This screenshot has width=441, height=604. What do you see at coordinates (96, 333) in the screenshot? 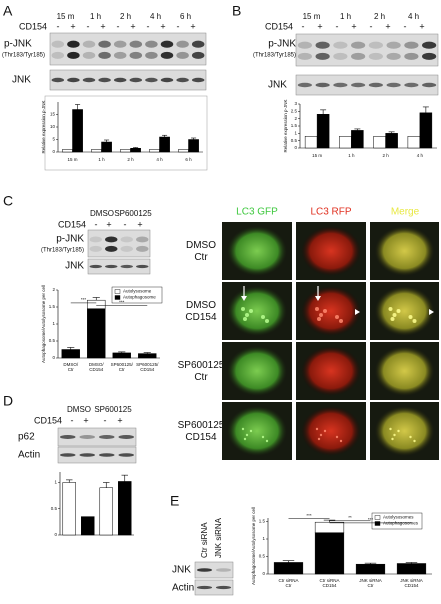
I see `bar-segment` at bounding box center [96, 333].